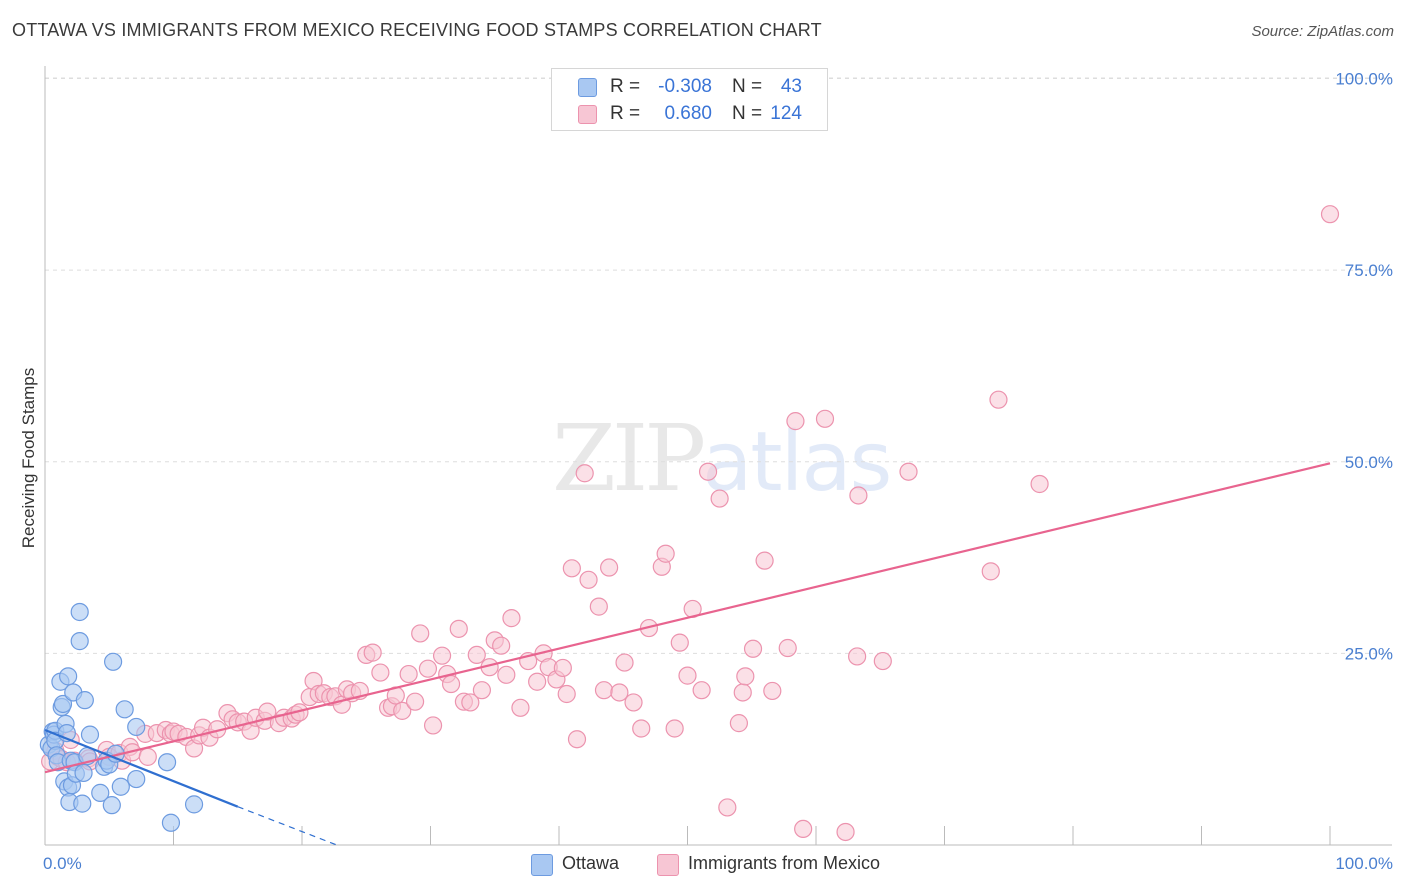 The width and height of the screenshot is (1406, 892). I want to click on n-value: 124, so click(786, 113).